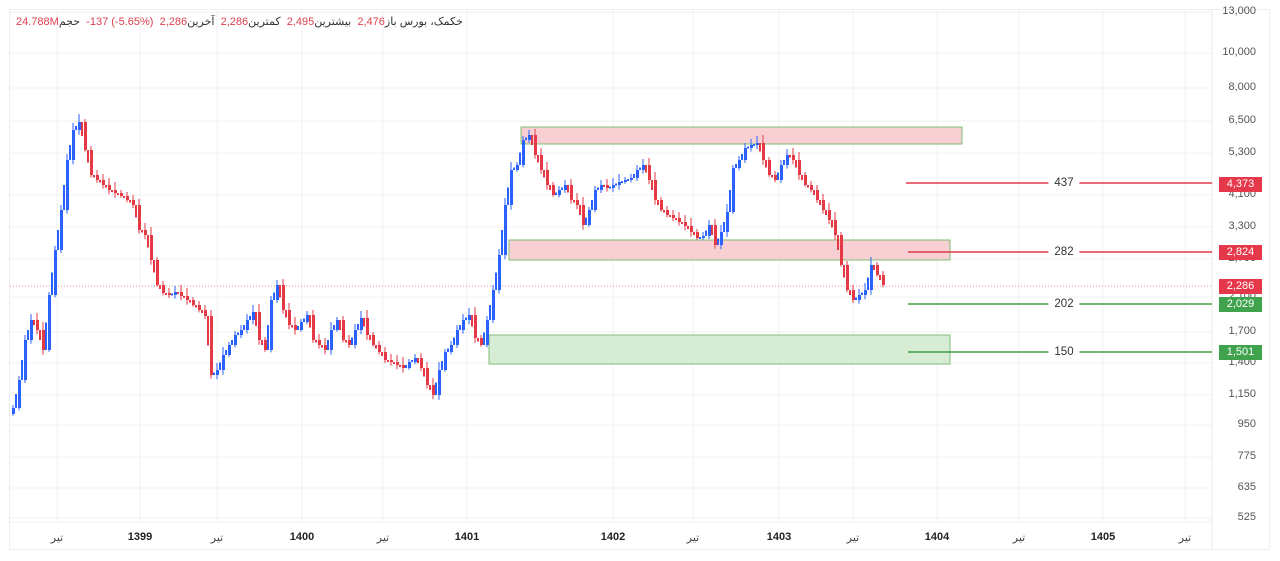 The height and width of the screenshot is (561, 1280). I want to click on price-axis-label: 635, so click(1246, 487).